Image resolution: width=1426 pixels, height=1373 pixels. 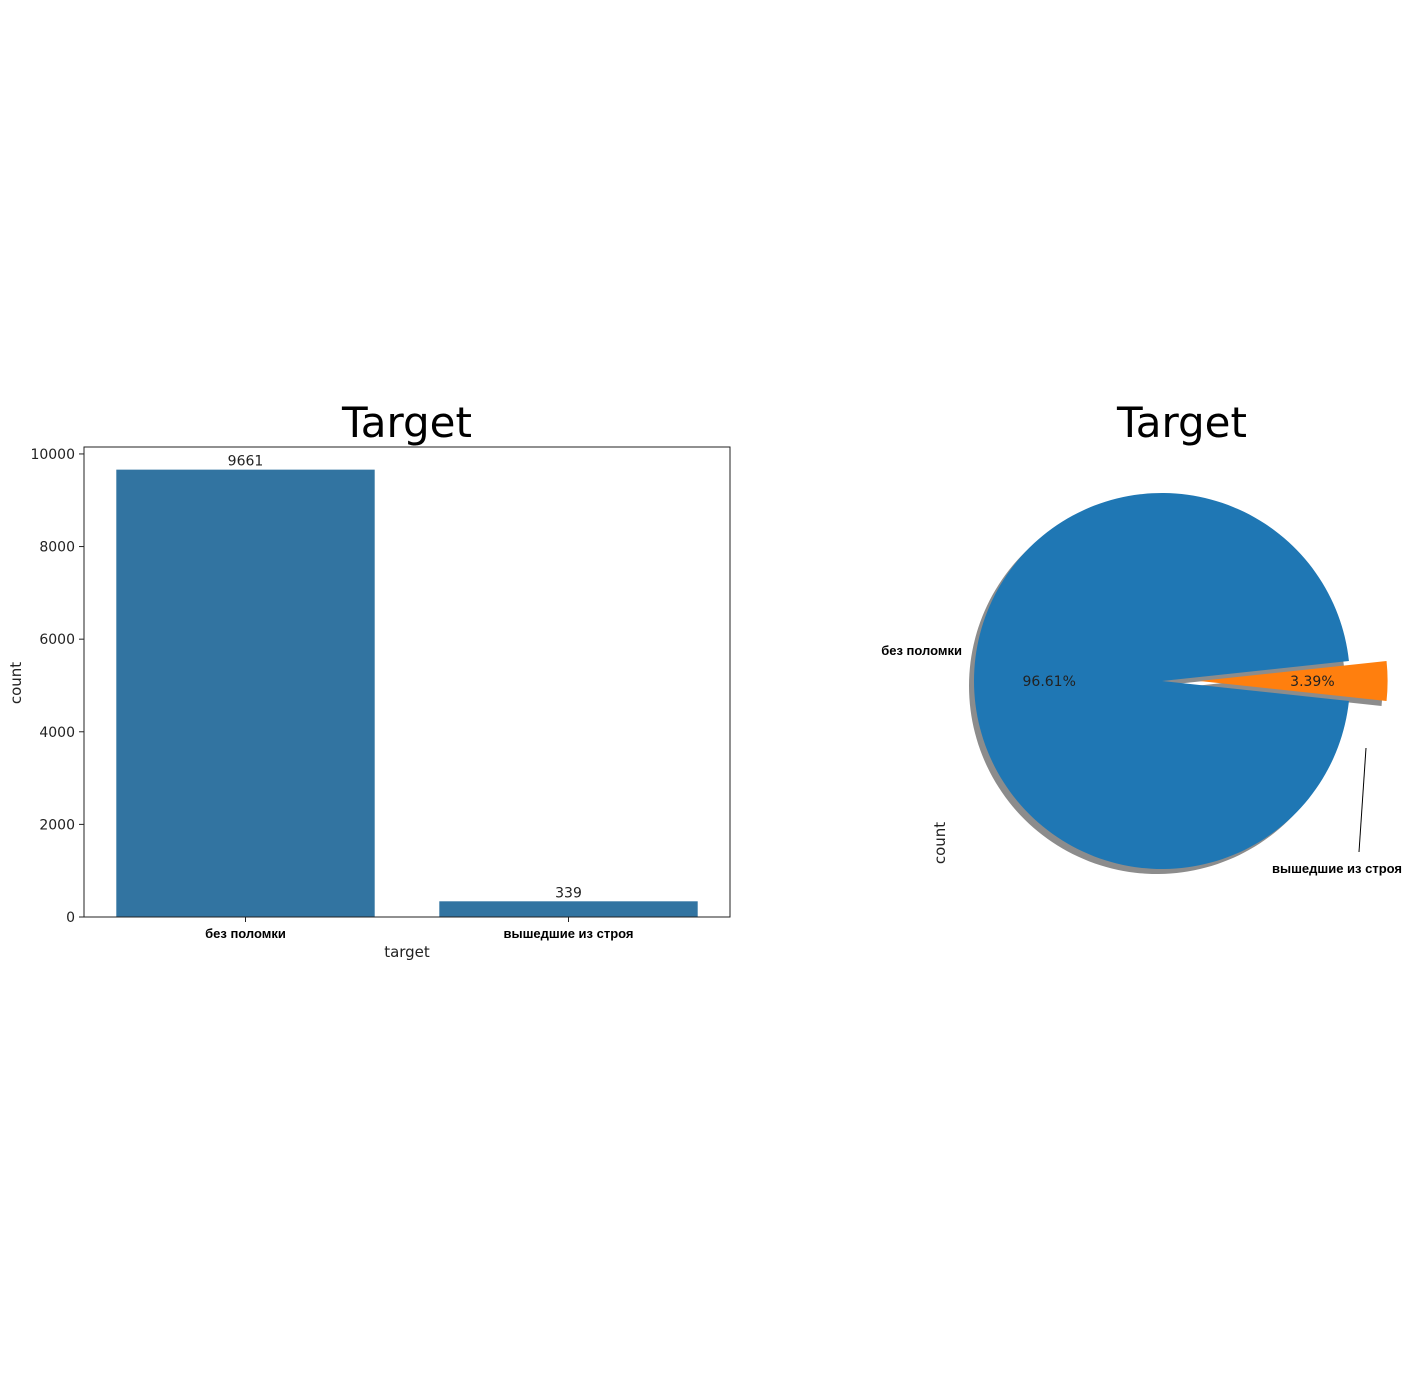 What do you see at coordinates (16, 683) in the screenshot?
I see `bar-y-axis-label: count` at bounding box center [16, 683].